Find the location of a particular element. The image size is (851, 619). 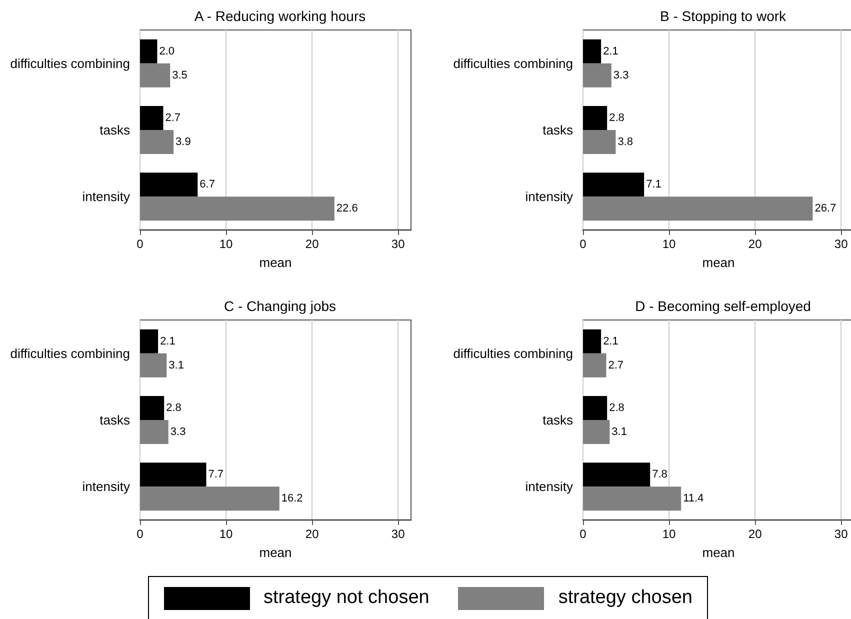

data-label: 3.5 is located at coordinates (180, 75).